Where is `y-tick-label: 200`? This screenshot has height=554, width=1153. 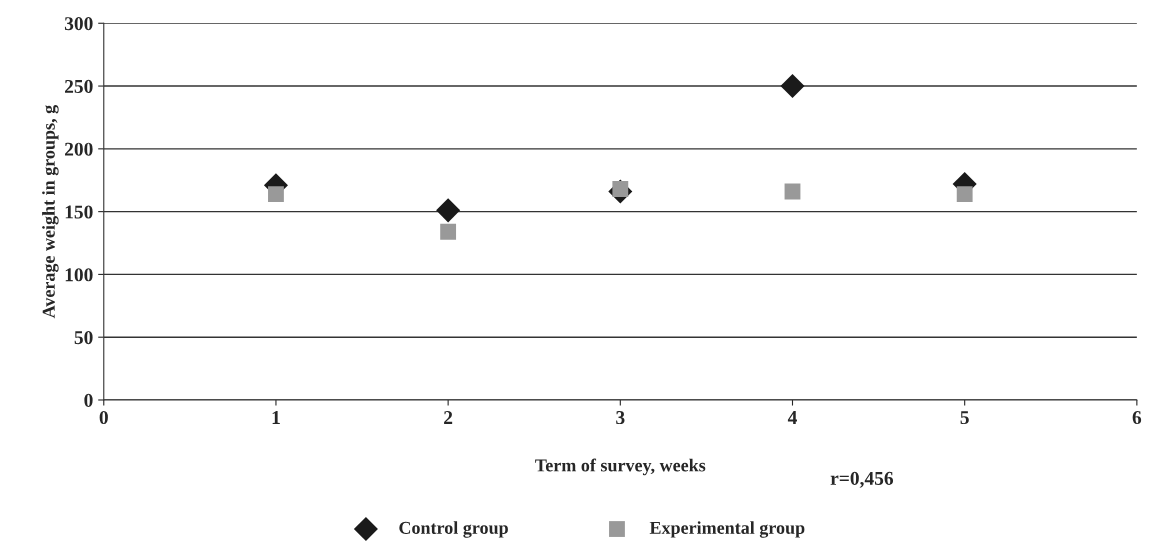
y-tick-label: 200 is located at coordinates (79, 149).